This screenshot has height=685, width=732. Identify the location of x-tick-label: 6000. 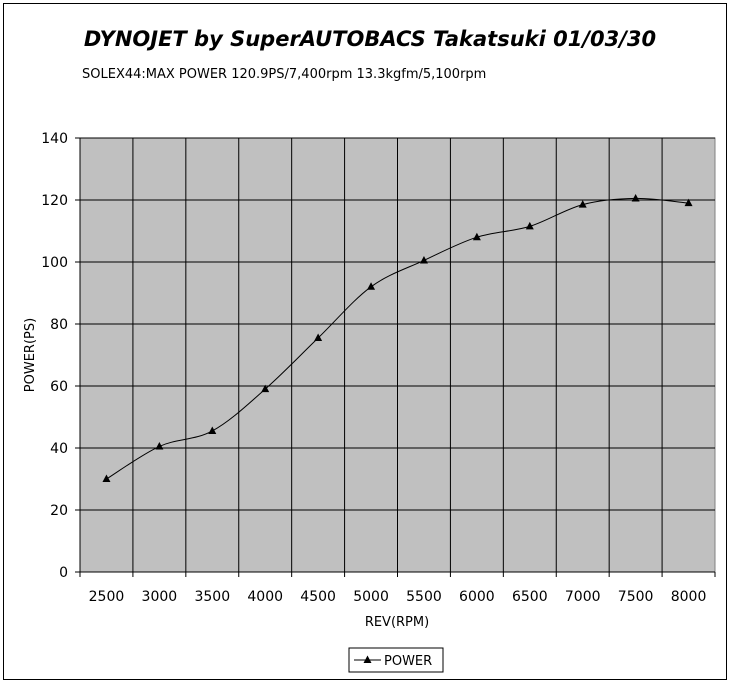
(477, 597).